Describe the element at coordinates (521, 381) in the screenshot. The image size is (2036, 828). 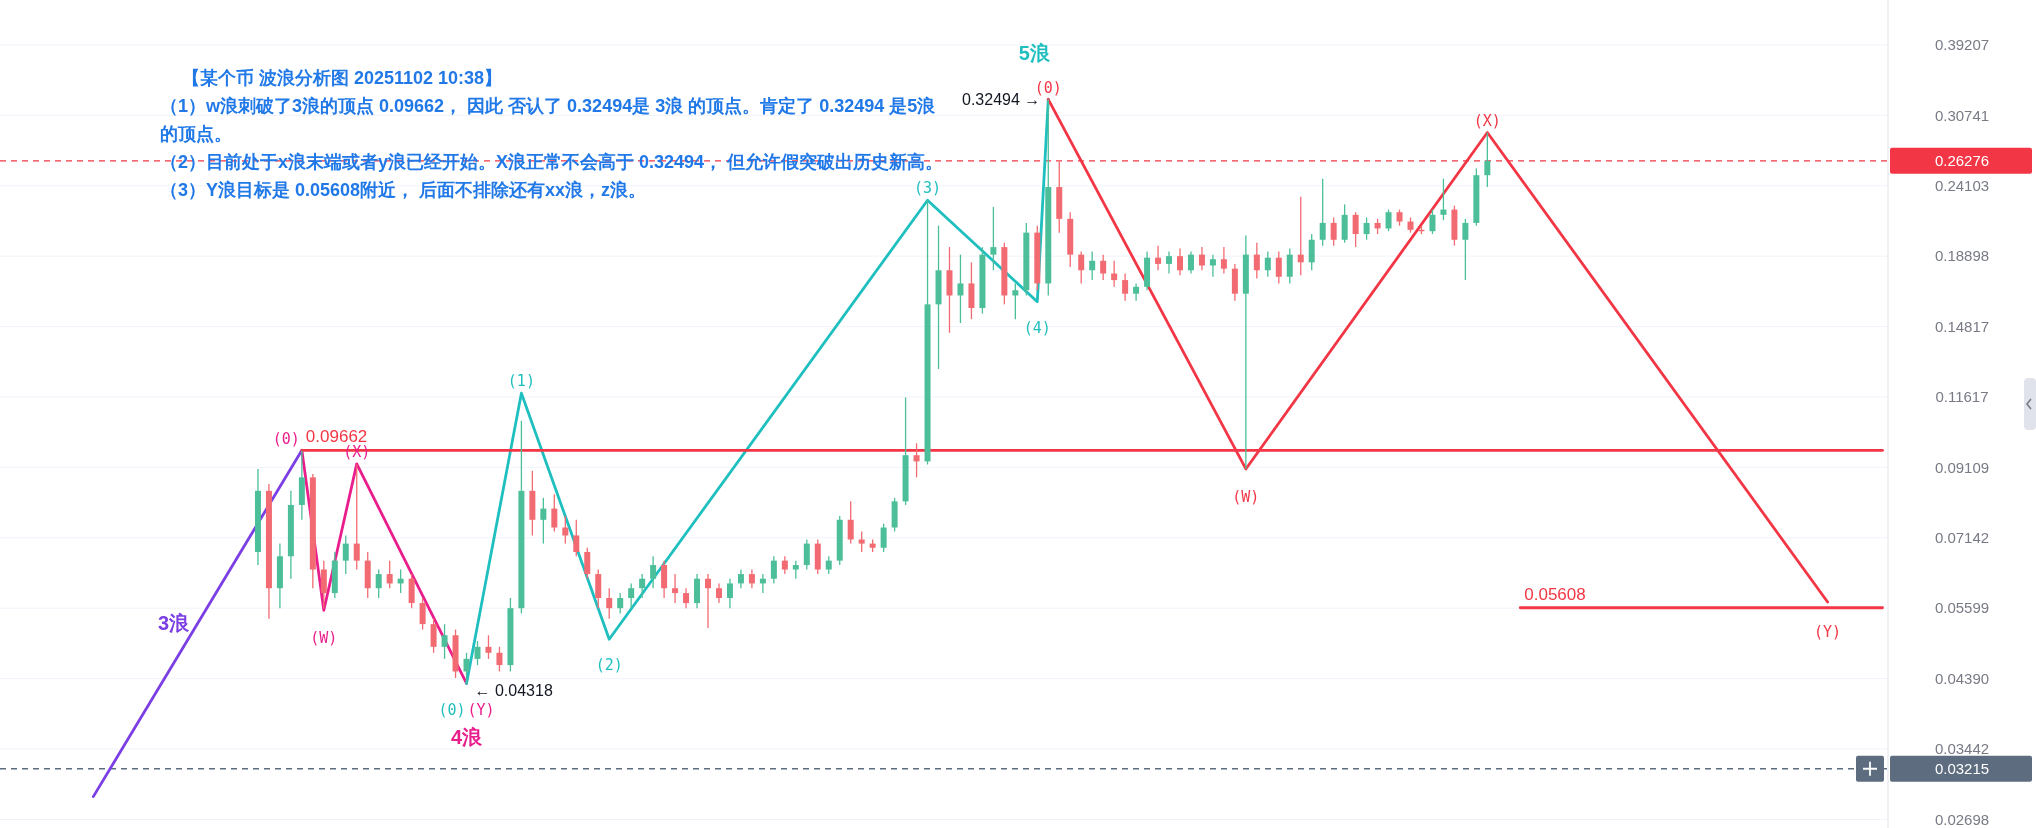
I see `annotation: (1)` at that location.